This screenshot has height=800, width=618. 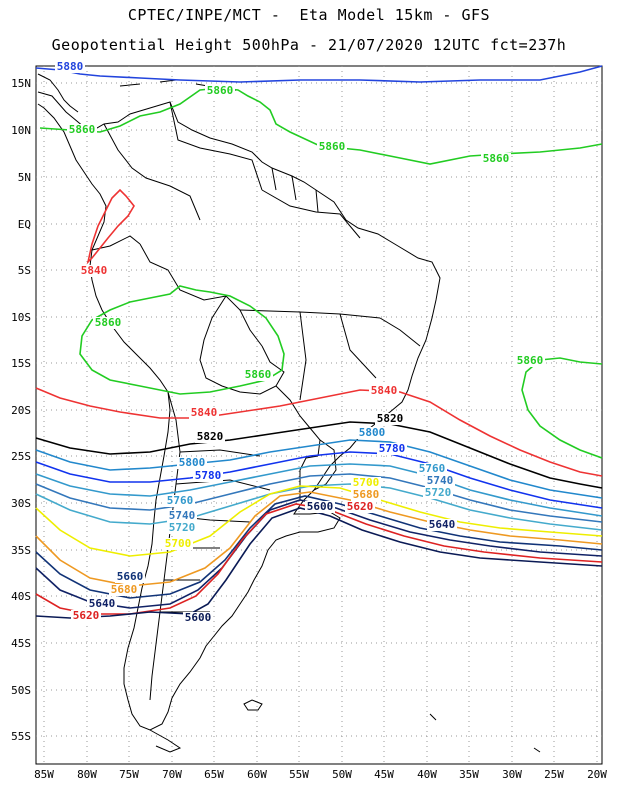 What do you see at coordinates (24, 270) in the screenshot?
I see `lat-tick-label: 5S` at bounding box center [24, 270].